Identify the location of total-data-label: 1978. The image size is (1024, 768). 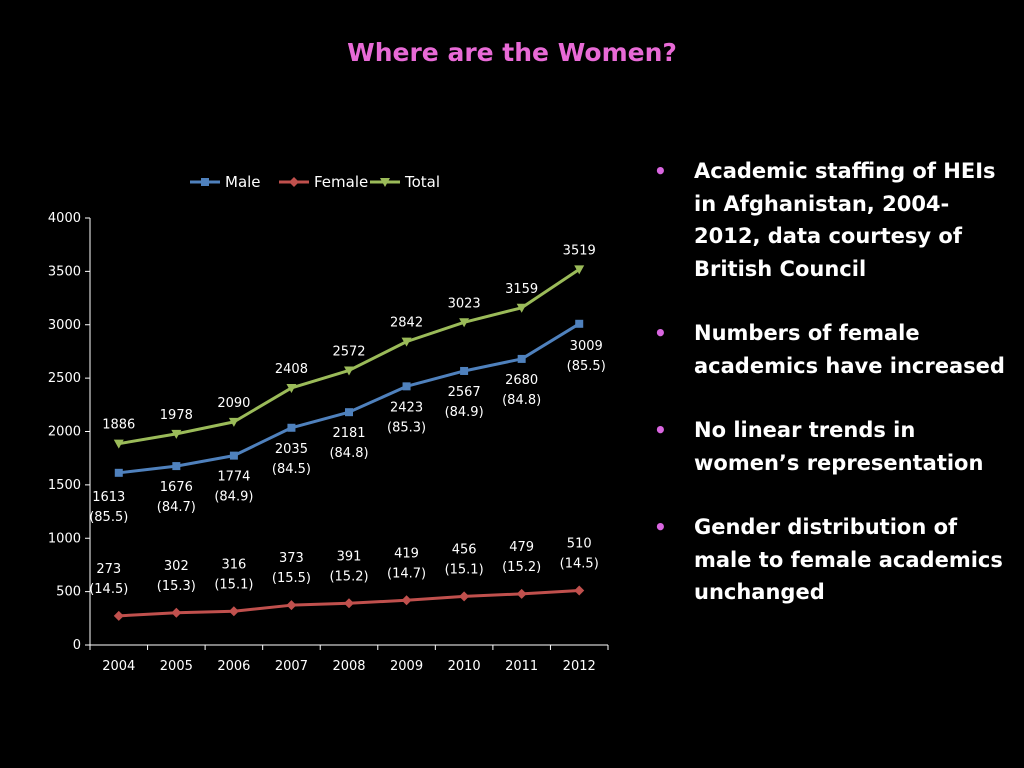
(176, 415).